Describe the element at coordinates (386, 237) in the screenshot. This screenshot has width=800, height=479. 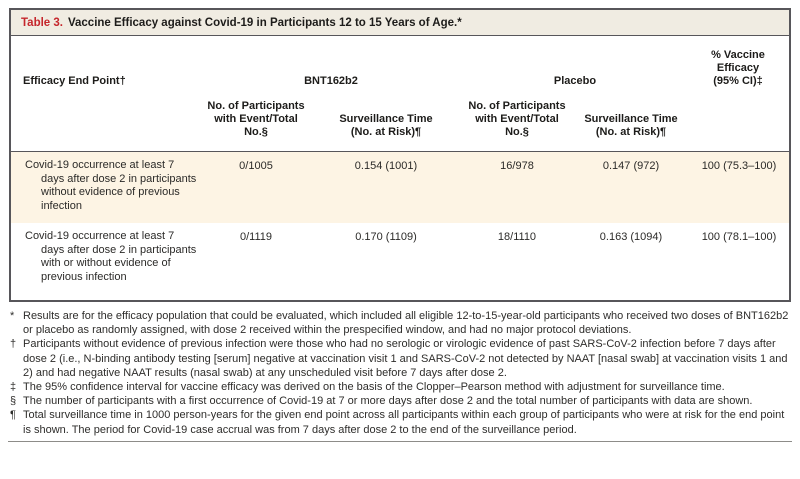
I see `bnt-surveillance-cell: 0.170 (1109)` at that location.